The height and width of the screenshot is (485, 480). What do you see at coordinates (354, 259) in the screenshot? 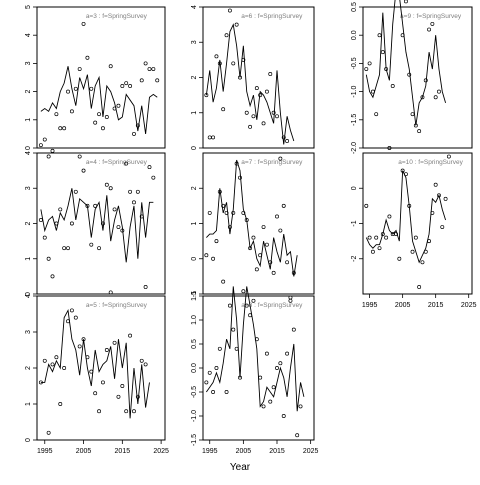
I see `y-tick-label: -2` at bounding box center [354, 259].